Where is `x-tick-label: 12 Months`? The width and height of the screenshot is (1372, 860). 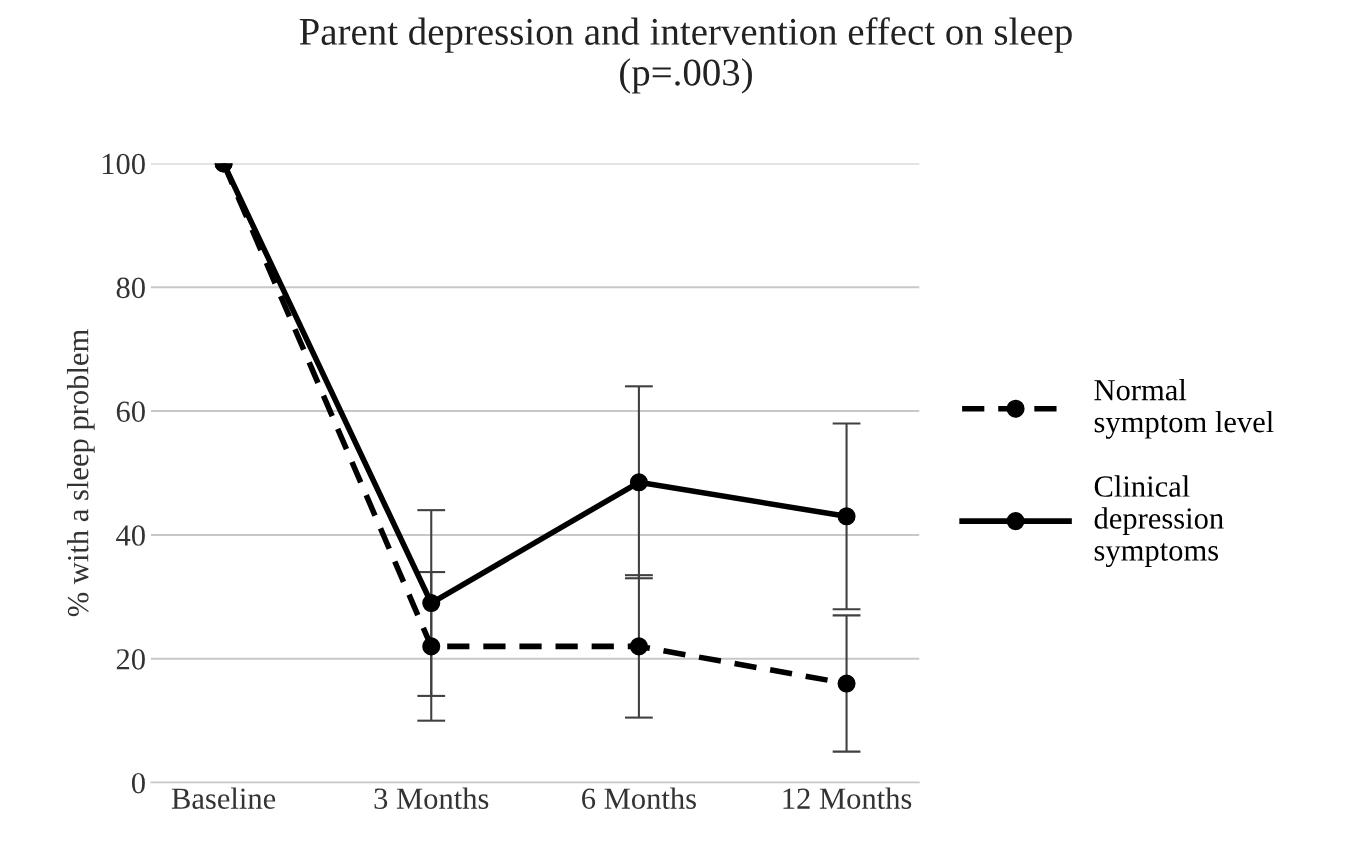 x-tick-label: 12 Months is located at coordinates (847, 798).